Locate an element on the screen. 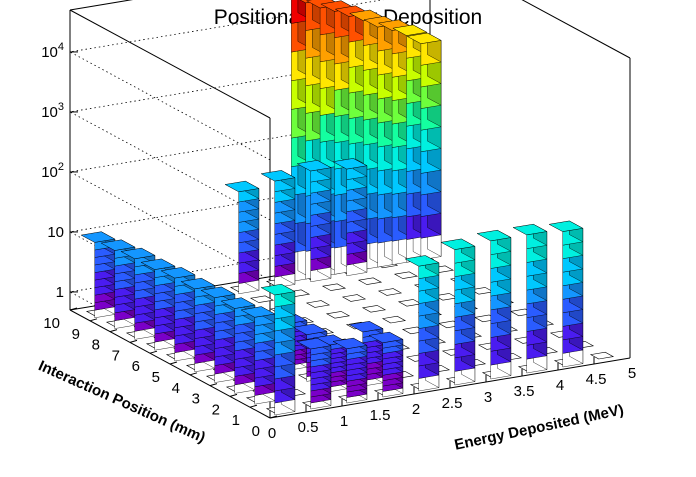  z-tick-label: 10² is located at coordinates (52, 171).